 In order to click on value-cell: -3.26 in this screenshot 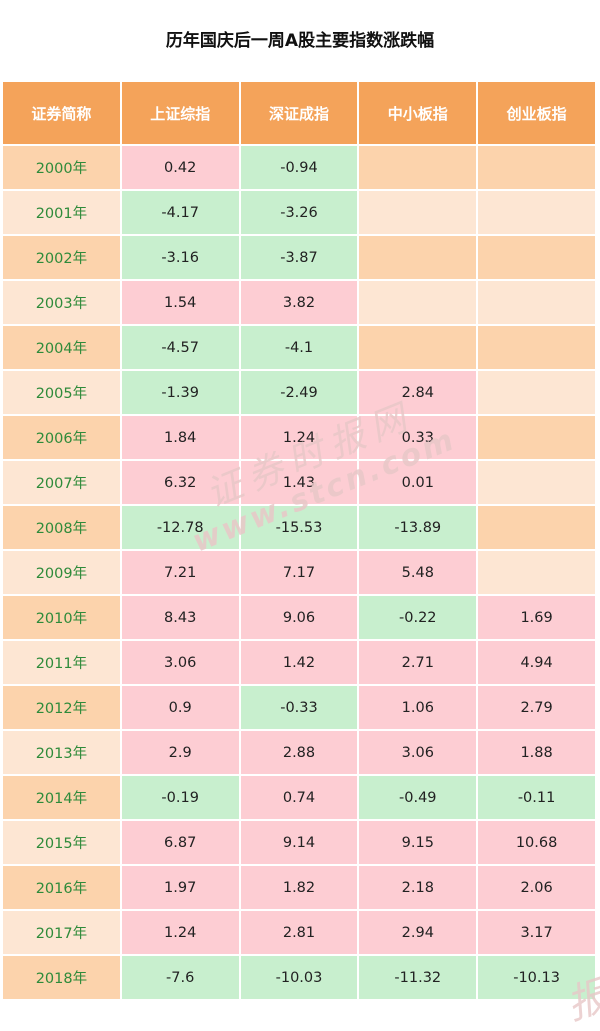, I will do `click(299, 212)`.